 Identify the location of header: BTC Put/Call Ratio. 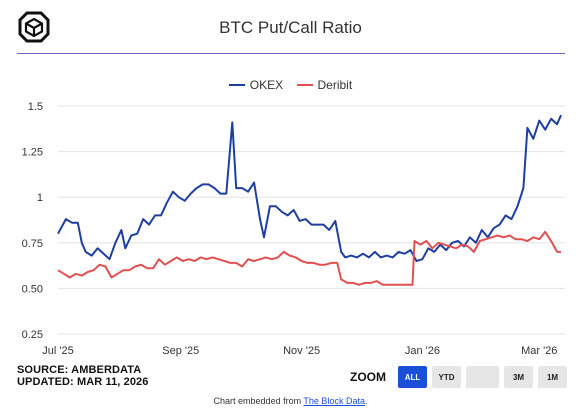
(290, 27).